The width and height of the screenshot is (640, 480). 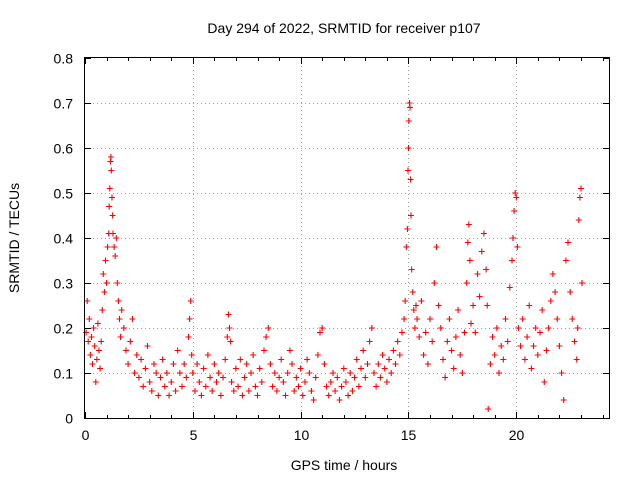 What do you see at coordinates (86, 435) in the screenshot?
I see `x-tick-label: 0` at bounding box center [86, 435].